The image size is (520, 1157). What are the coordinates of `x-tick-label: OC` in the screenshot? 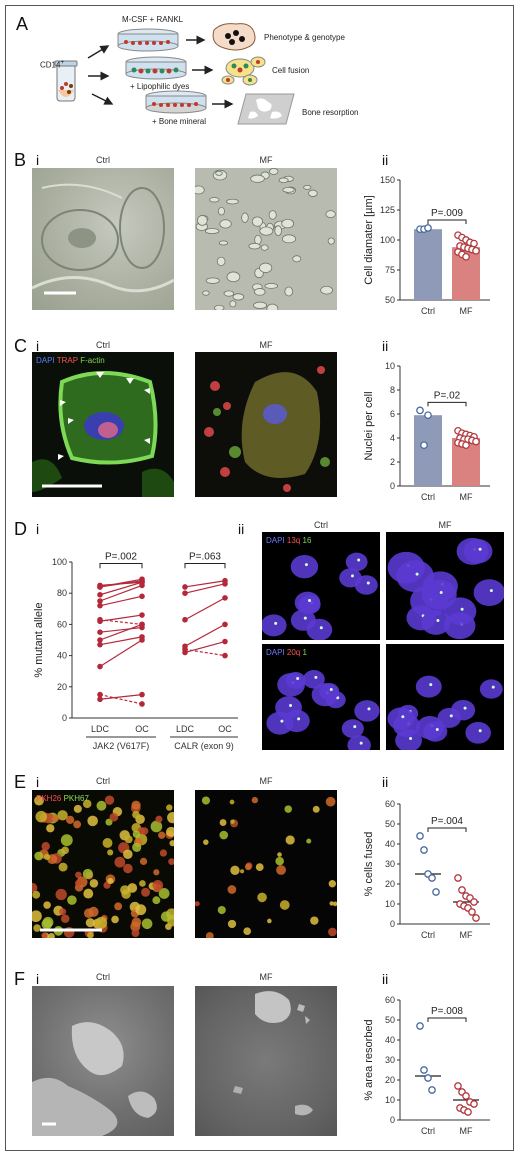 It's located at (142, 729).